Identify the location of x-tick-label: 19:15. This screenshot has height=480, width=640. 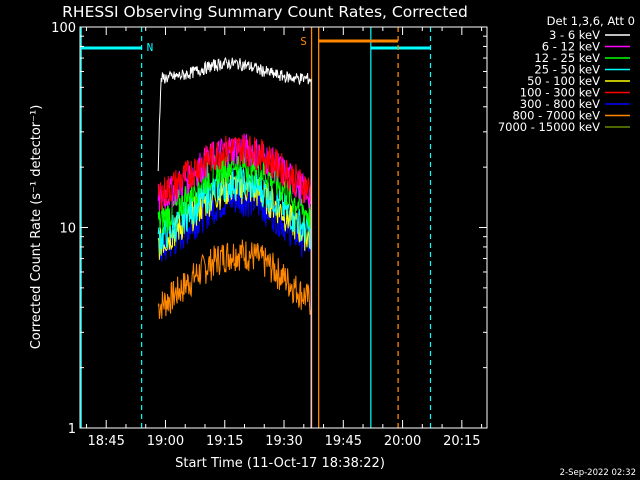
(224, 441).